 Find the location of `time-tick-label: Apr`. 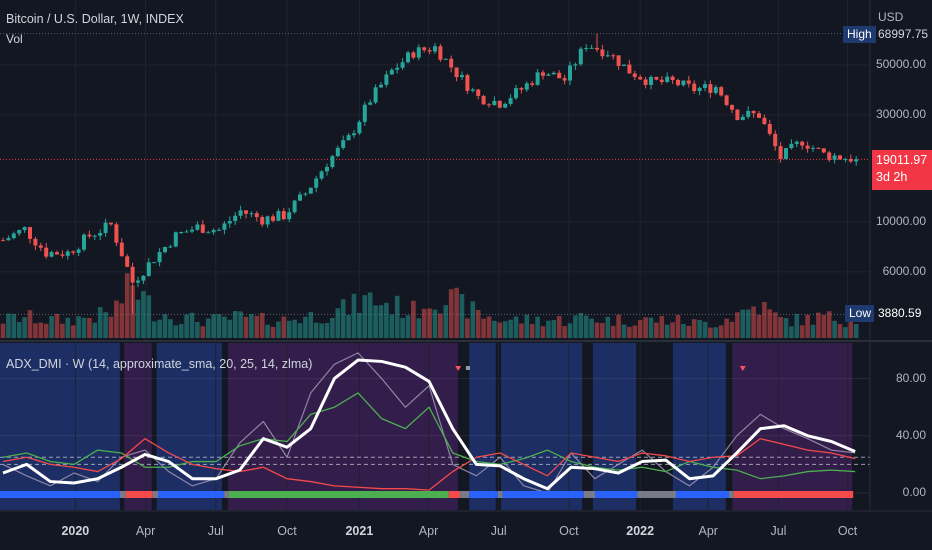

time-tick-label: Apr is located at coordinates (428, 531).